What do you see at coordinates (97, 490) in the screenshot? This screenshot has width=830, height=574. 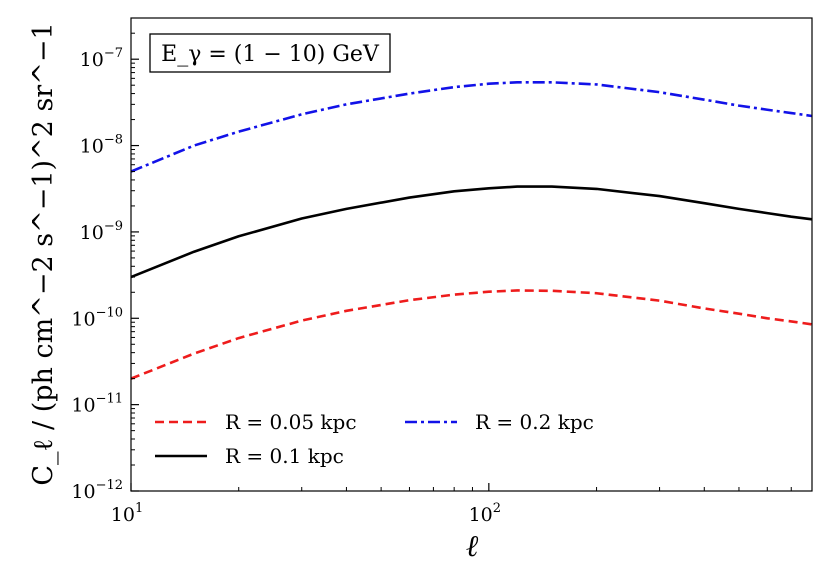 I see `y-tick-label-0: 10⁻¹²` at bounding box center [97, 490].